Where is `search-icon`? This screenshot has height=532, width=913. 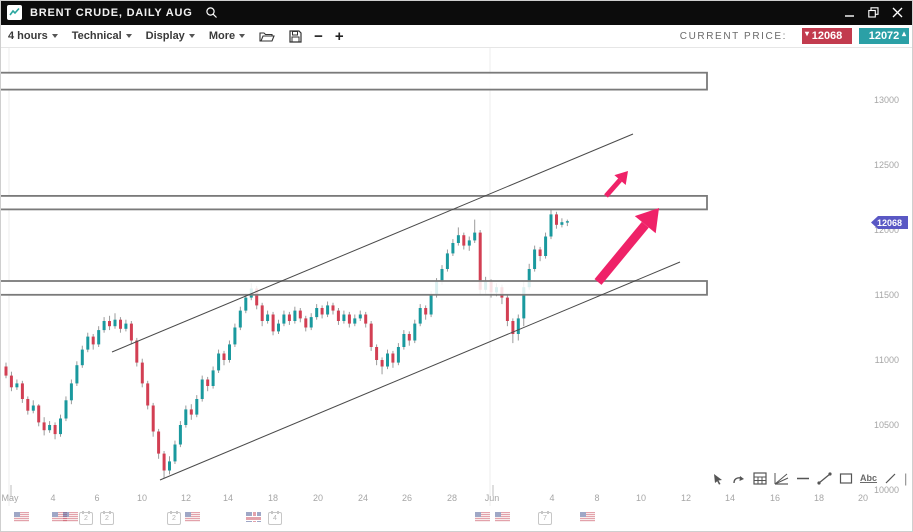
search-icon is located at coordinates (211, 12).